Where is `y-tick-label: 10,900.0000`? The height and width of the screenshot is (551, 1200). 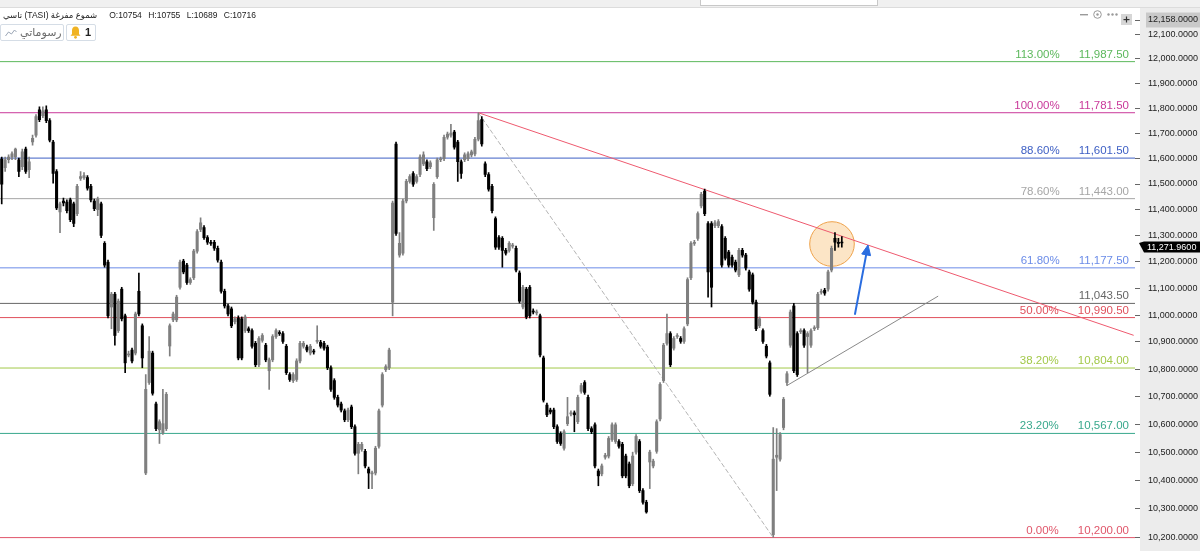
y-tick-label: 10,900.0000 is located at coordinates (1173, 341).